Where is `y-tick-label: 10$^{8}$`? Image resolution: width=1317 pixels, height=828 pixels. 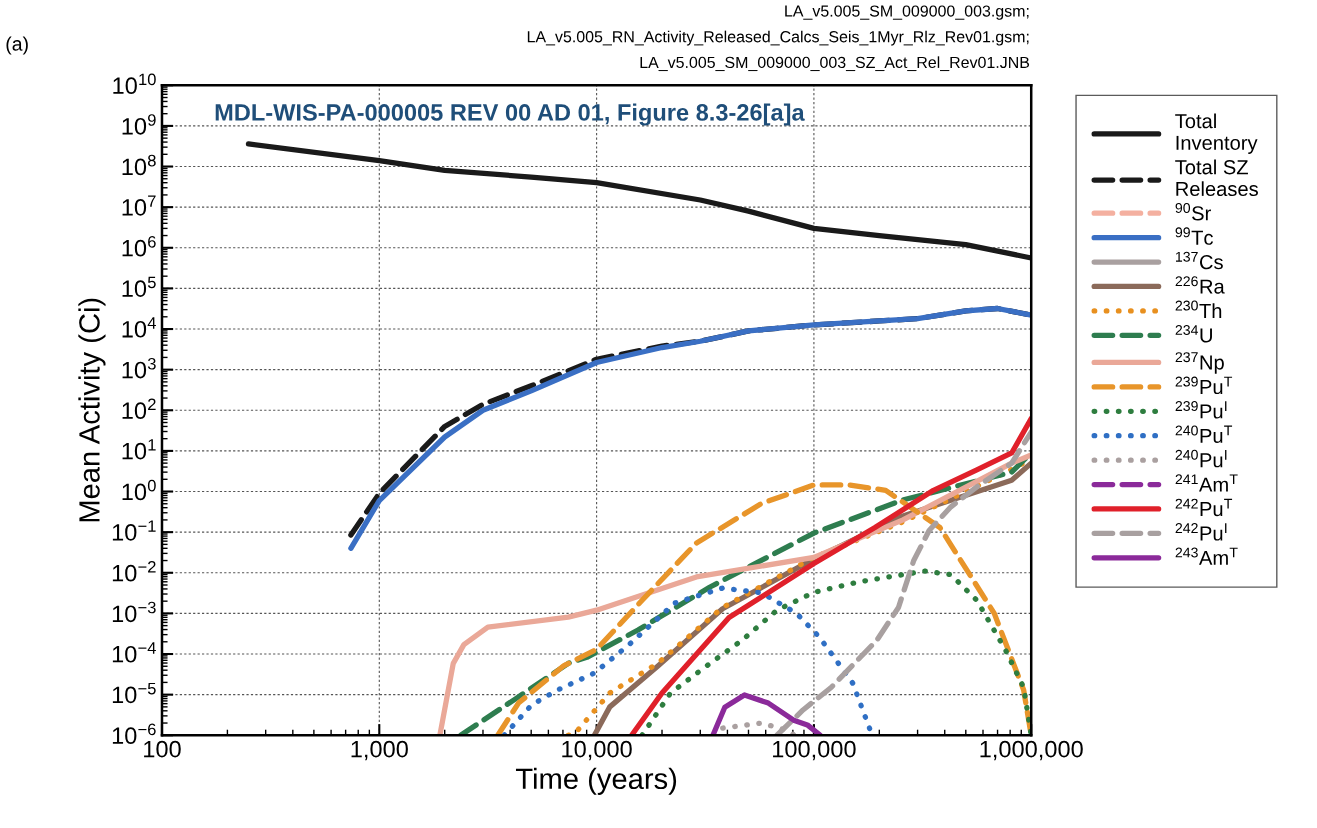
y-tick-label: 10$^{8}$ is located at coordinates (139, 165).